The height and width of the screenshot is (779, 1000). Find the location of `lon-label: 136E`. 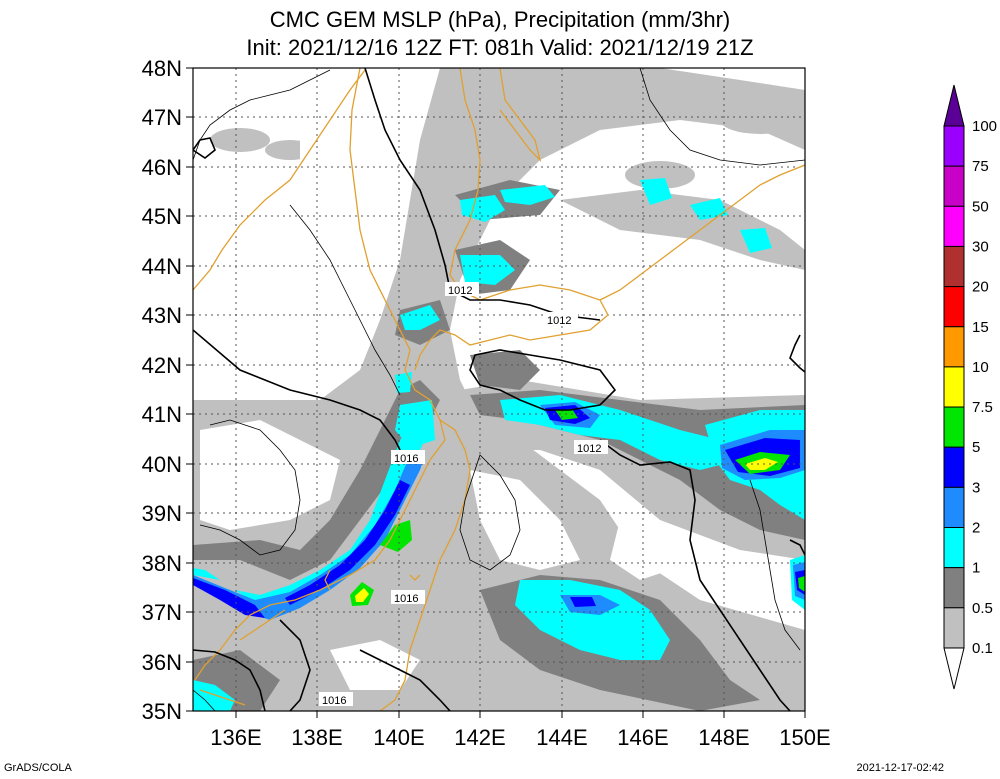

lon-label: 136E is located at coordinates (235, 737).